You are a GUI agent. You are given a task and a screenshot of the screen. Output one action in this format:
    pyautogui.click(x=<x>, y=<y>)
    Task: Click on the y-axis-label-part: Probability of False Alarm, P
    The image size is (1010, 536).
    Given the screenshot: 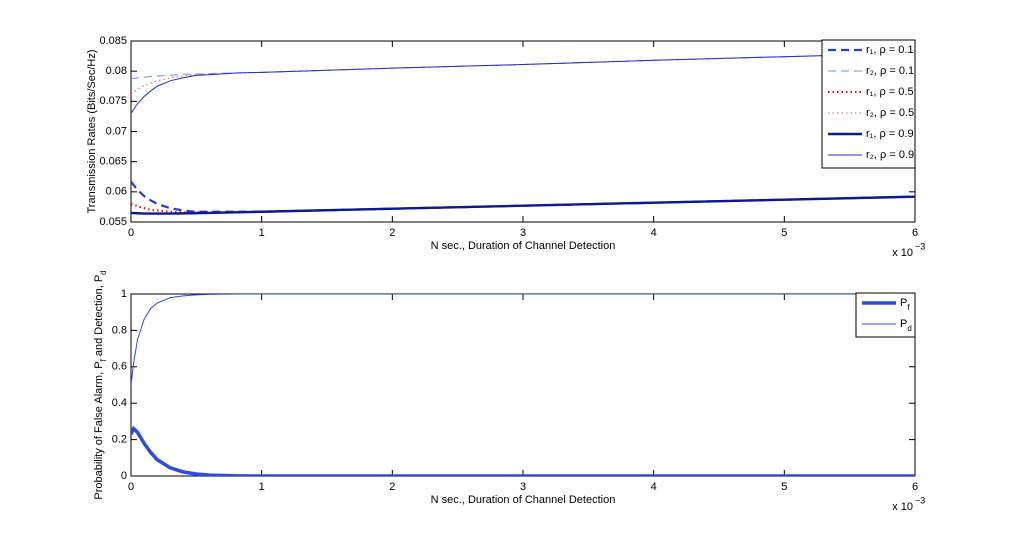 What is the action you would take?
    pyautogui.click(x=99, y=430)
    